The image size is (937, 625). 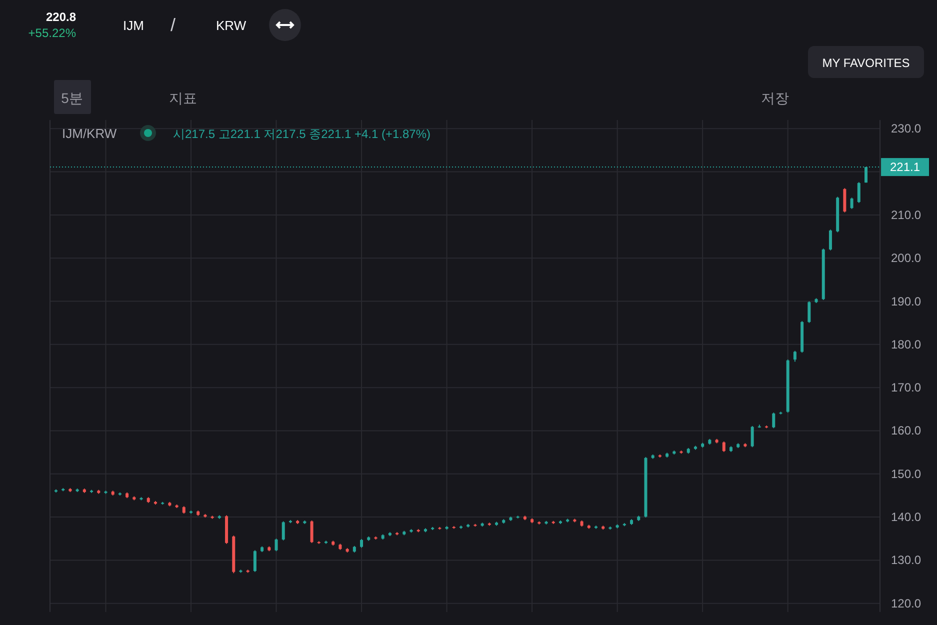 What do you see at coordinates (775, 98) in the screenshot?
I see `text: 저장` at bounding box center [775, 98].